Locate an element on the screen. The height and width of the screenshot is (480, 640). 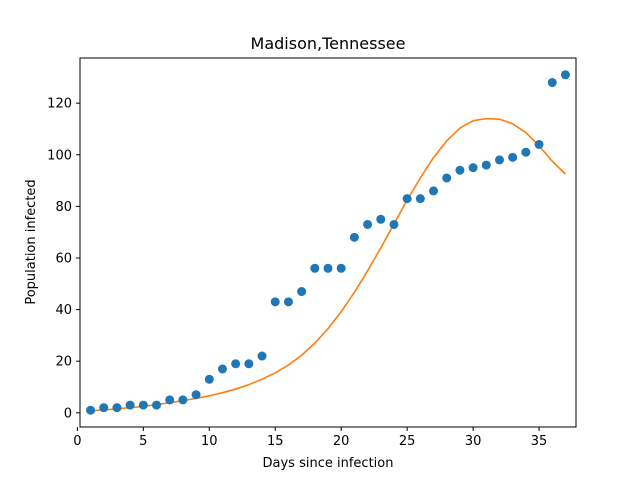
chart-title: Madison,Tennessee is located at coordinates (328, 43).